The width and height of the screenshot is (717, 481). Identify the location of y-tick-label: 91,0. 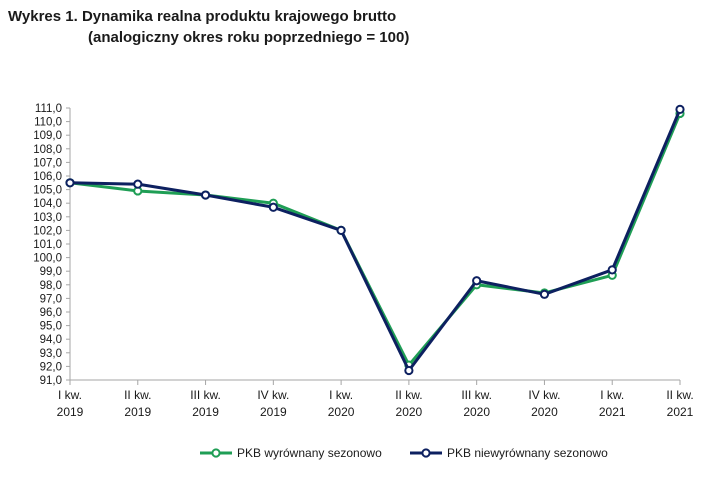
(51, 381).